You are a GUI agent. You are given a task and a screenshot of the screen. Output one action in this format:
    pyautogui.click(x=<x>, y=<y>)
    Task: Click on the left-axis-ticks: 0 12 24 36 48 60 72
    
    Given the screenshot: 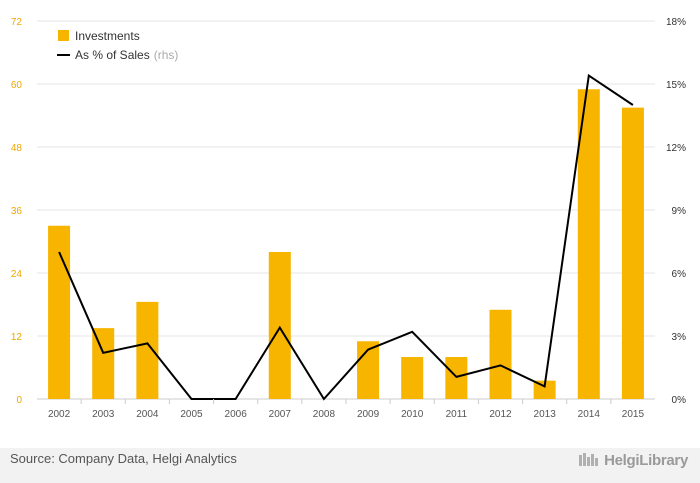 What is the action you would take?
    pyautogui.click(x=17, y=211)
    